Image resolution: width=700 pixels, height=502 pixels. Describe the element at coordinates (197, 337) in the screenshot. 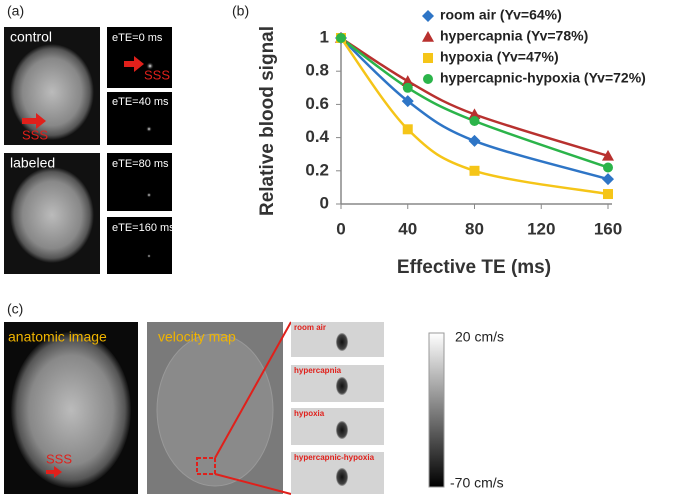

I see `image-label: velocity map` at that location.